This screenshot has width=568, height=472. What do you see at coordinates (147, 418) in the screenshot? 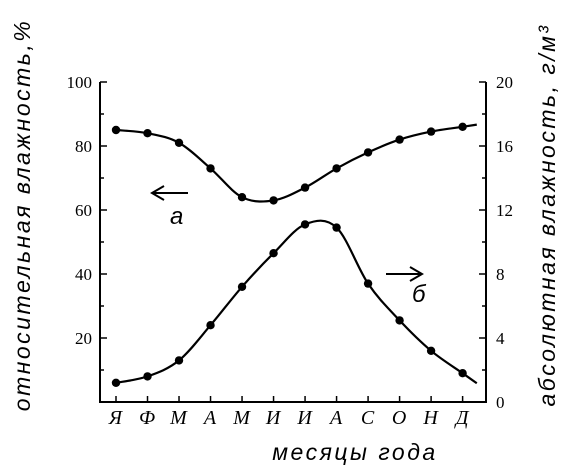
I see `month-label: Ф` at bounding box center [147, 418].